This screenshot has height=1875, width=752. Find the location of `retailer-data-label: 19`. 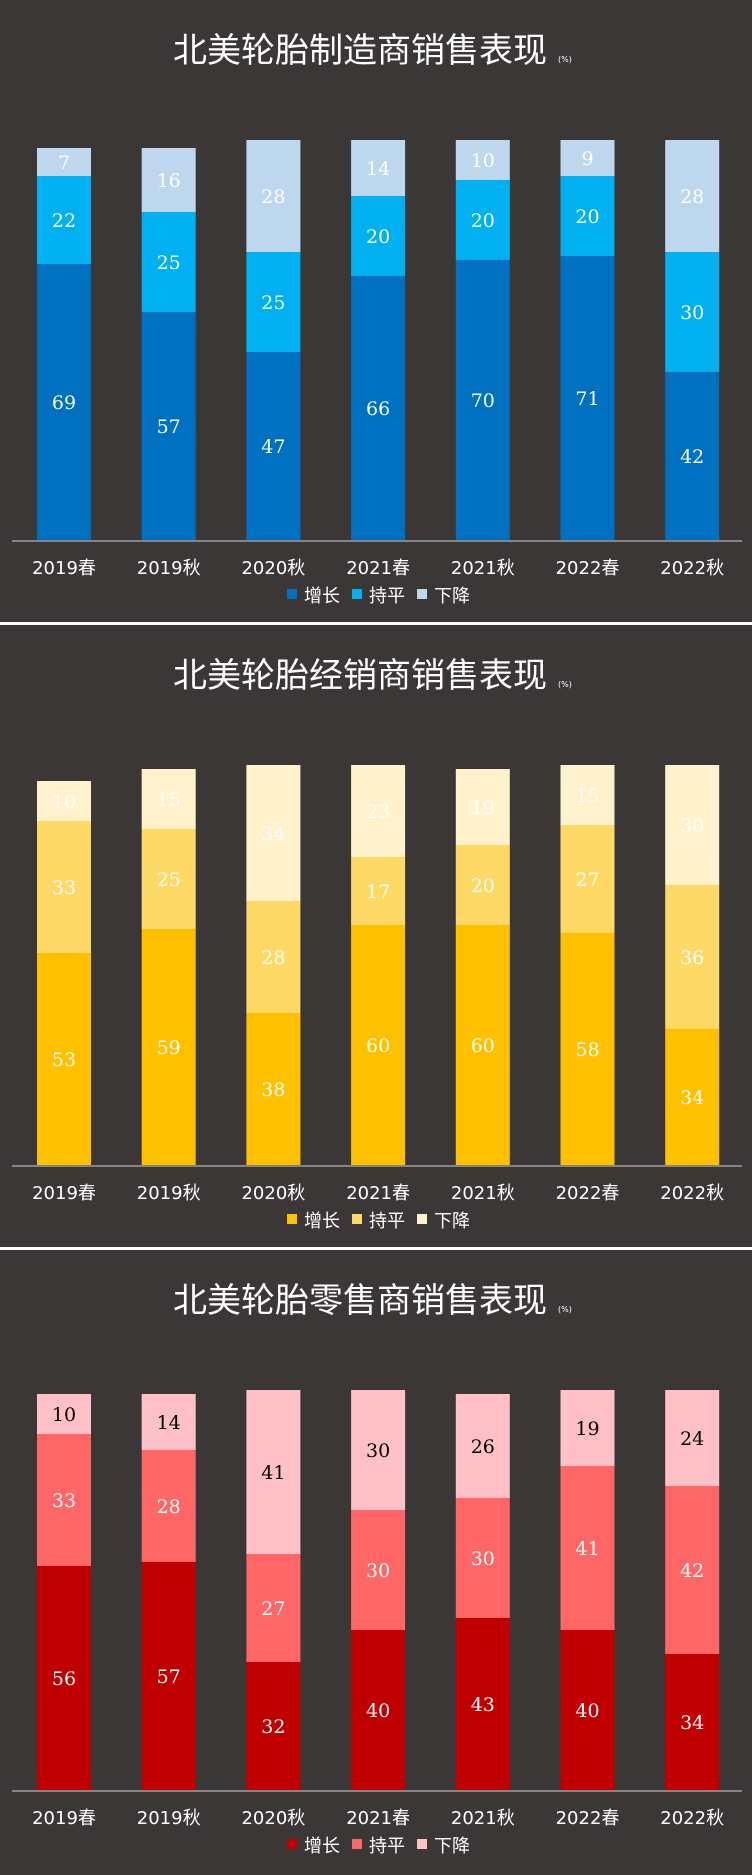

retailer-data-label: 19 is located at coordinates (587, 1429).